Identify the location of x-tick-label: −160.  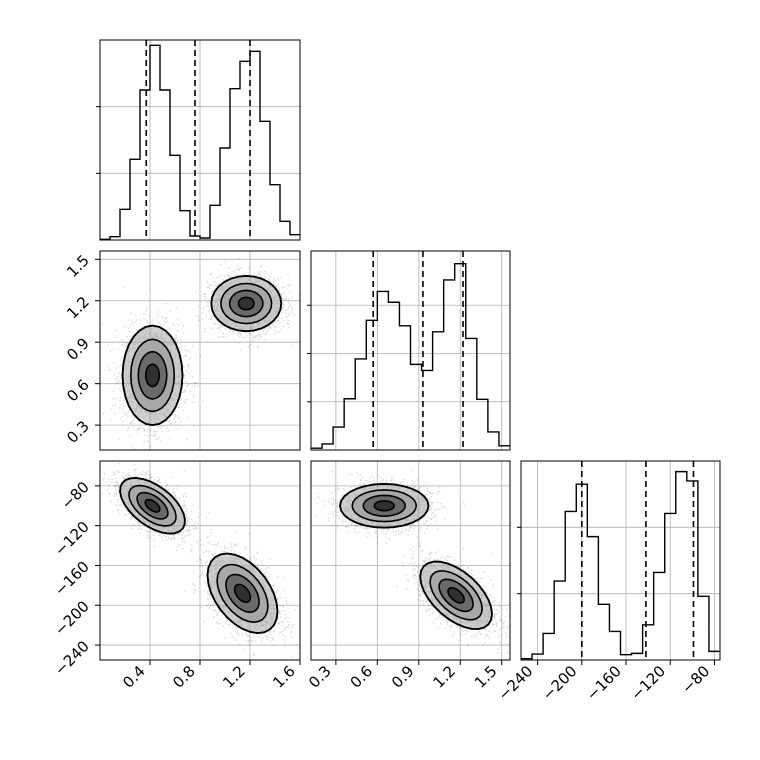
(604, 683).